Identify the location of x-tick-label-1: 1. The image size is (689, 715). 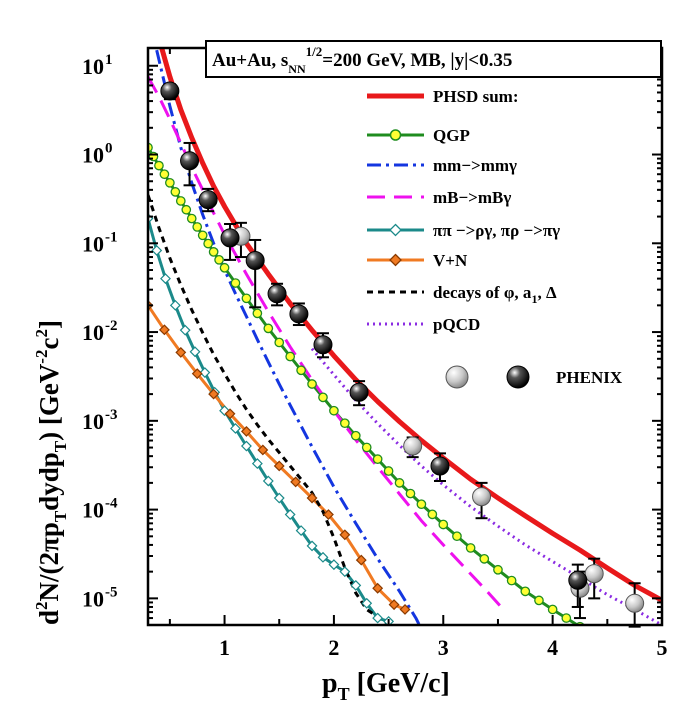
(224, 647).